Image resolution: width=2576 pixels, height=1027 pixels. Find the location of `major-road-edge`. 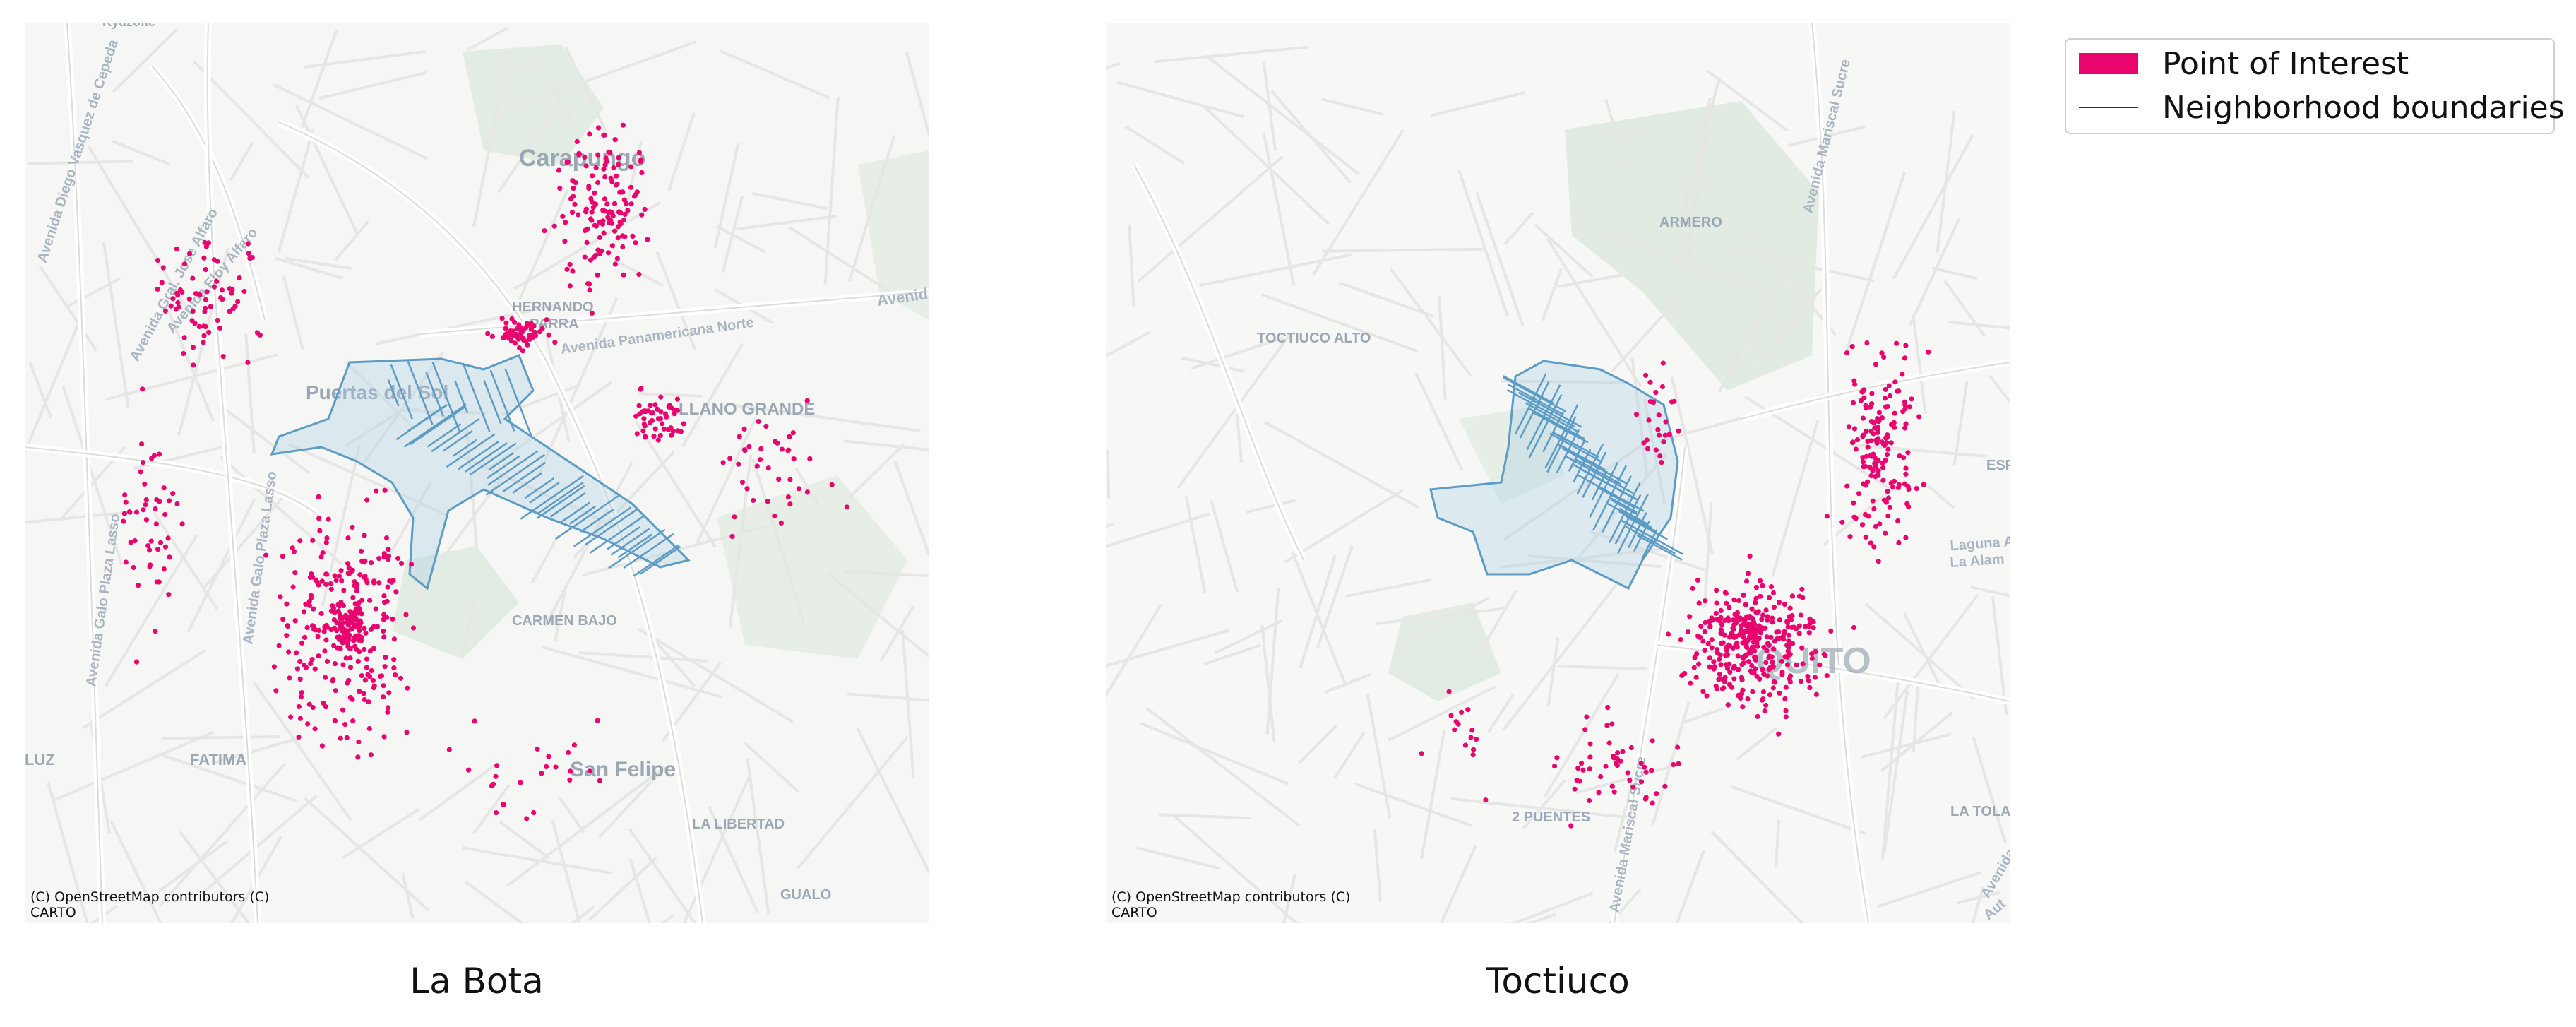

major-road-edge is located at coordinates (674, 313).